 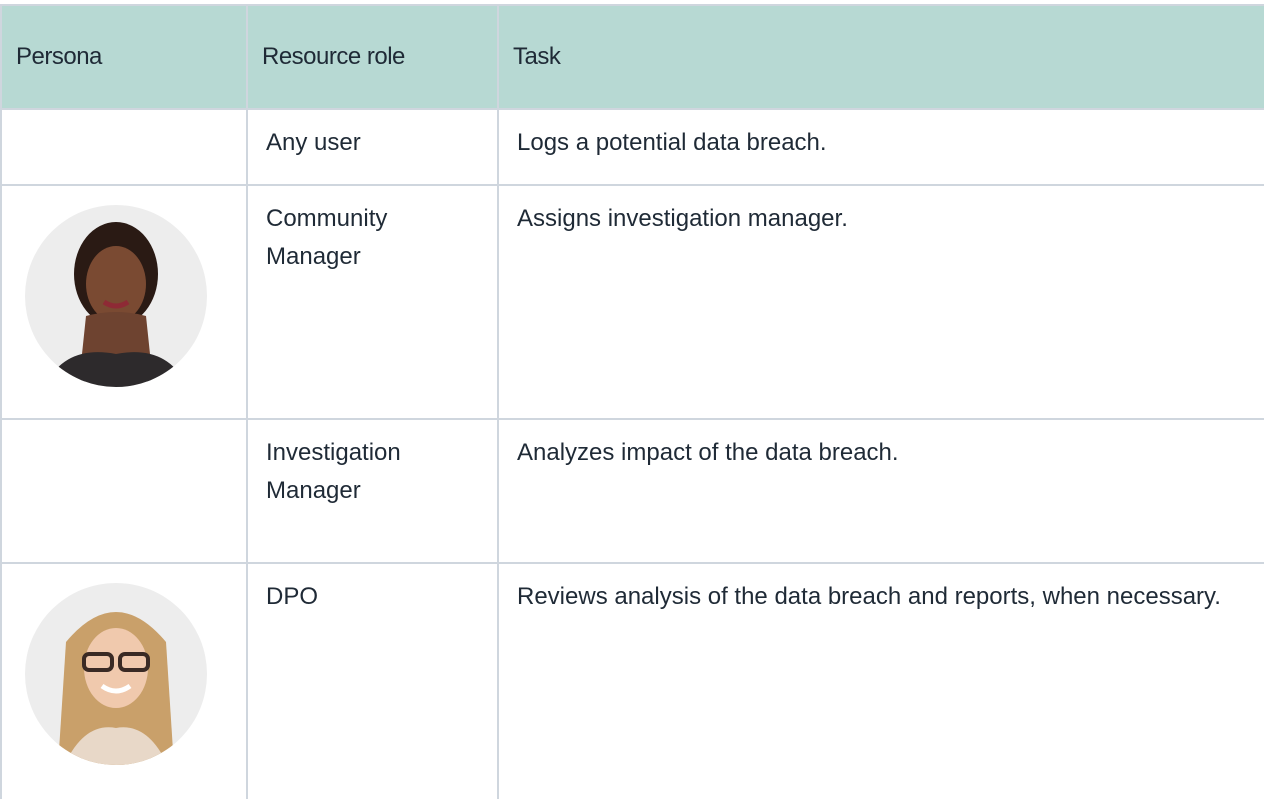 What do you see at coordinates (372, 302) in the screenshot?
I see `role-cell: Community Manager` at bounding box center [372, 302].